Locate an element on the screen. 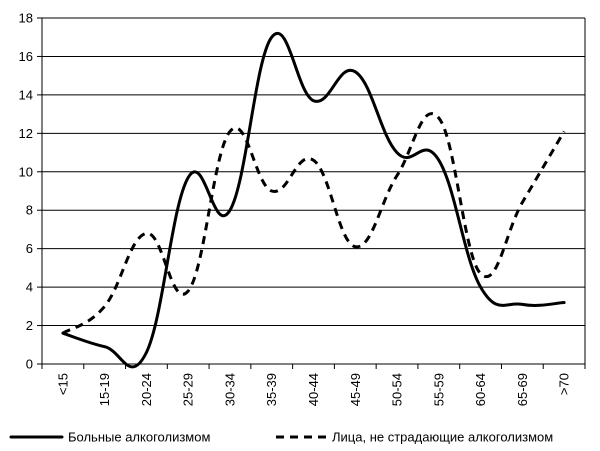 The width and height of the screenshot is (600, 451). x-tick-label: <15 is located at coordinates (62, 384).